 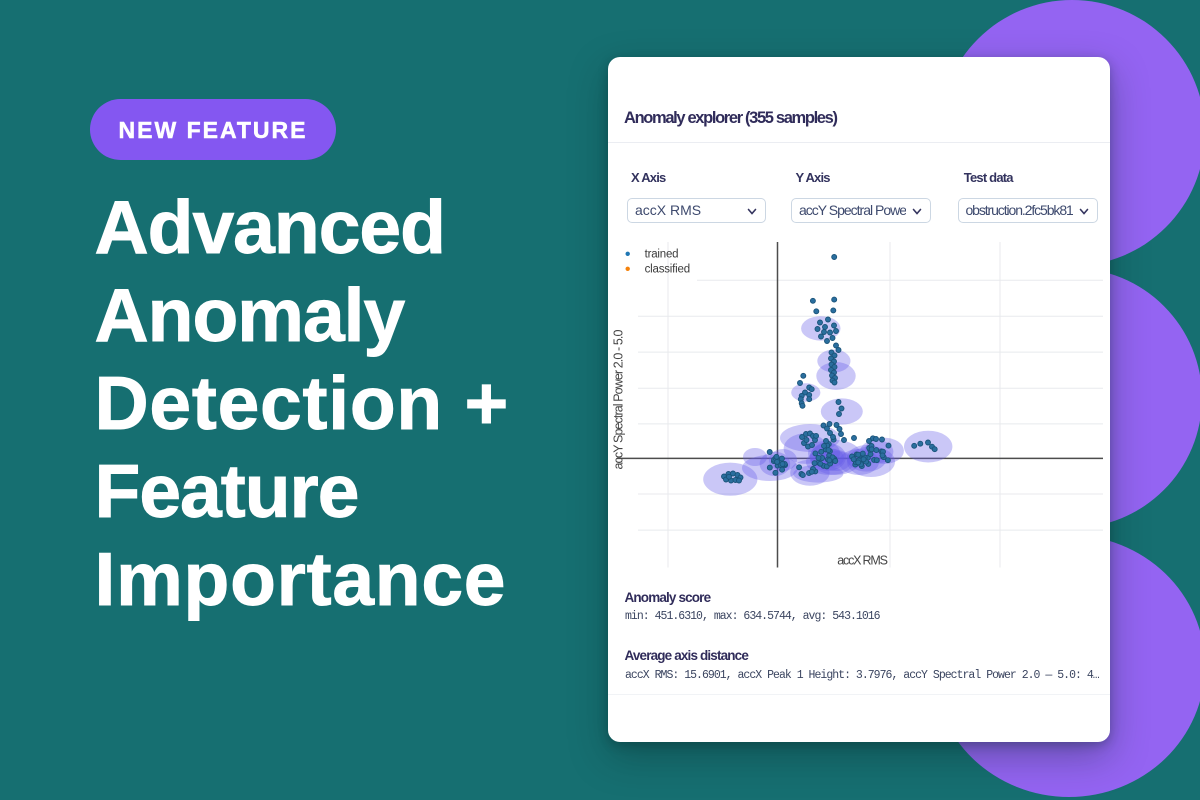 I want to click on svg-text: classified, so click(x=667, y=269).